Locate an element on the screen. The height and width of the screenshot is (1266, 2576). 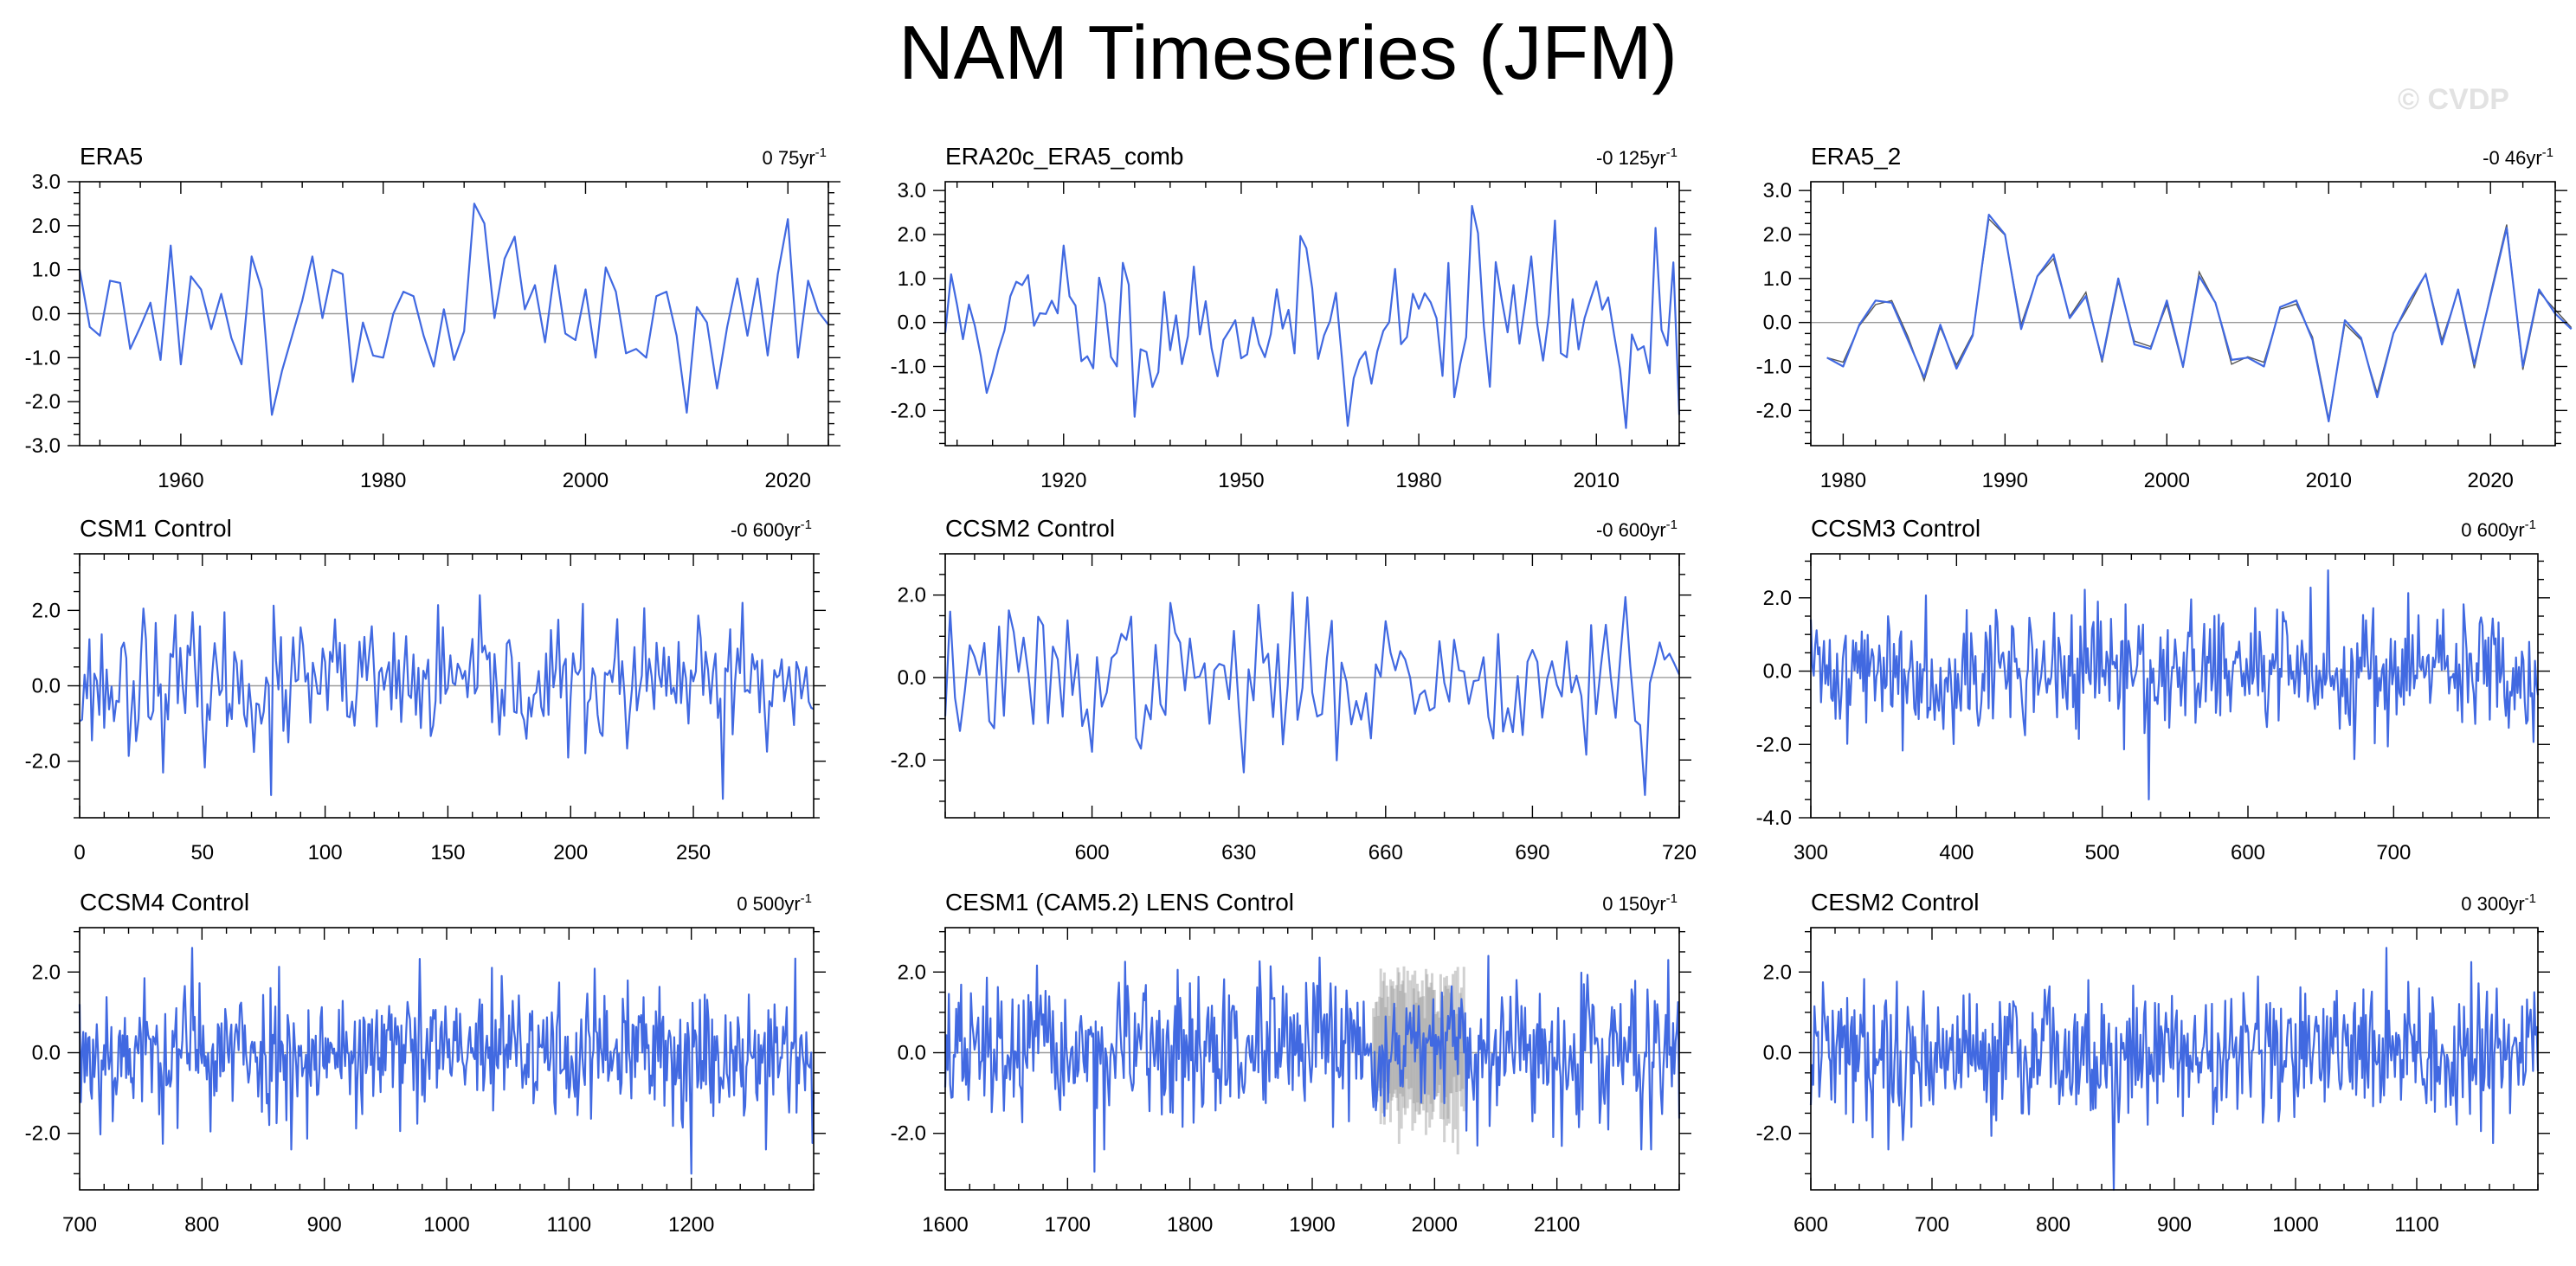
x-tick-label: 1900 is located at coordinates (1312, 1225).